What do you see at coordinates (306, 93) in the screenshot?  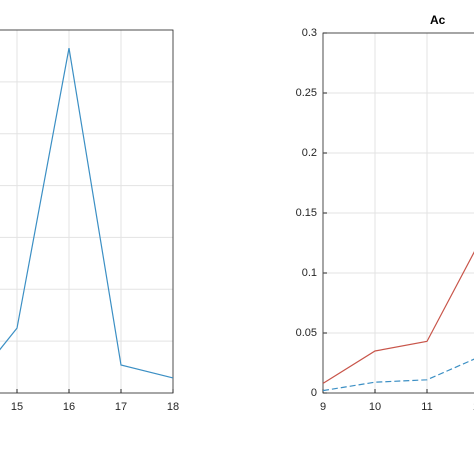 I see `y-tick-label: 0.25` at bounding box center [306, 93].